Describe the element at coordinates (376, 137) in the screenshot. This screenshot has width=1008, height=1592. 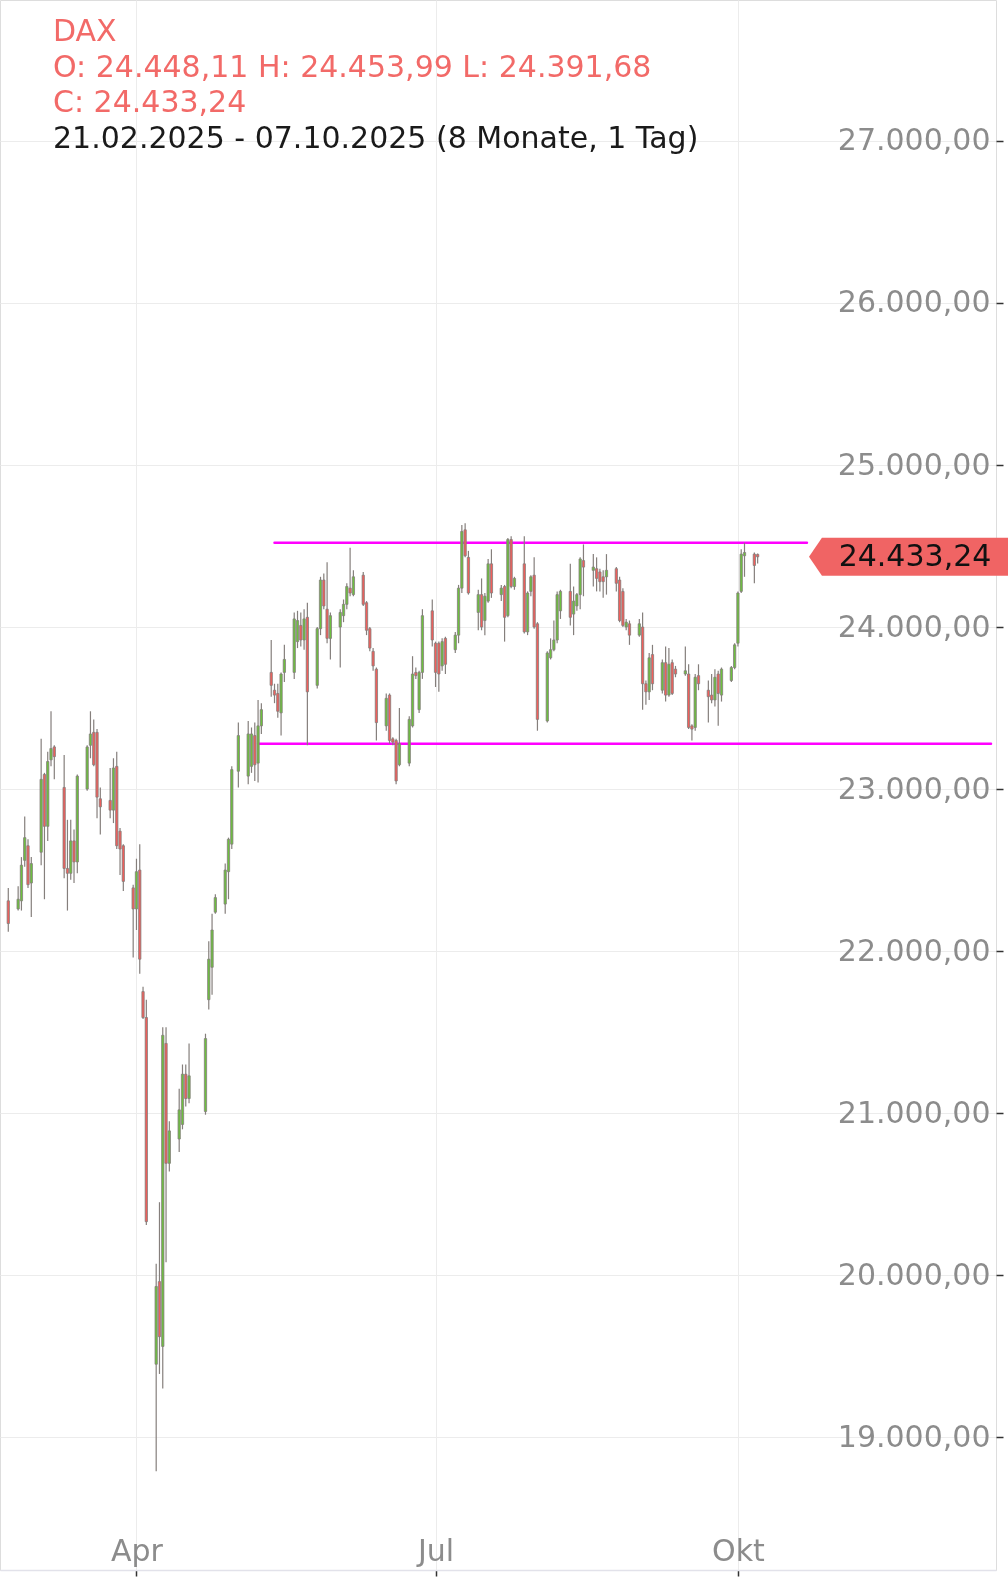
I see `annotation: 21.02.2025 - 07.10.2025 (8 Monate, 1 Tag)` at that location.